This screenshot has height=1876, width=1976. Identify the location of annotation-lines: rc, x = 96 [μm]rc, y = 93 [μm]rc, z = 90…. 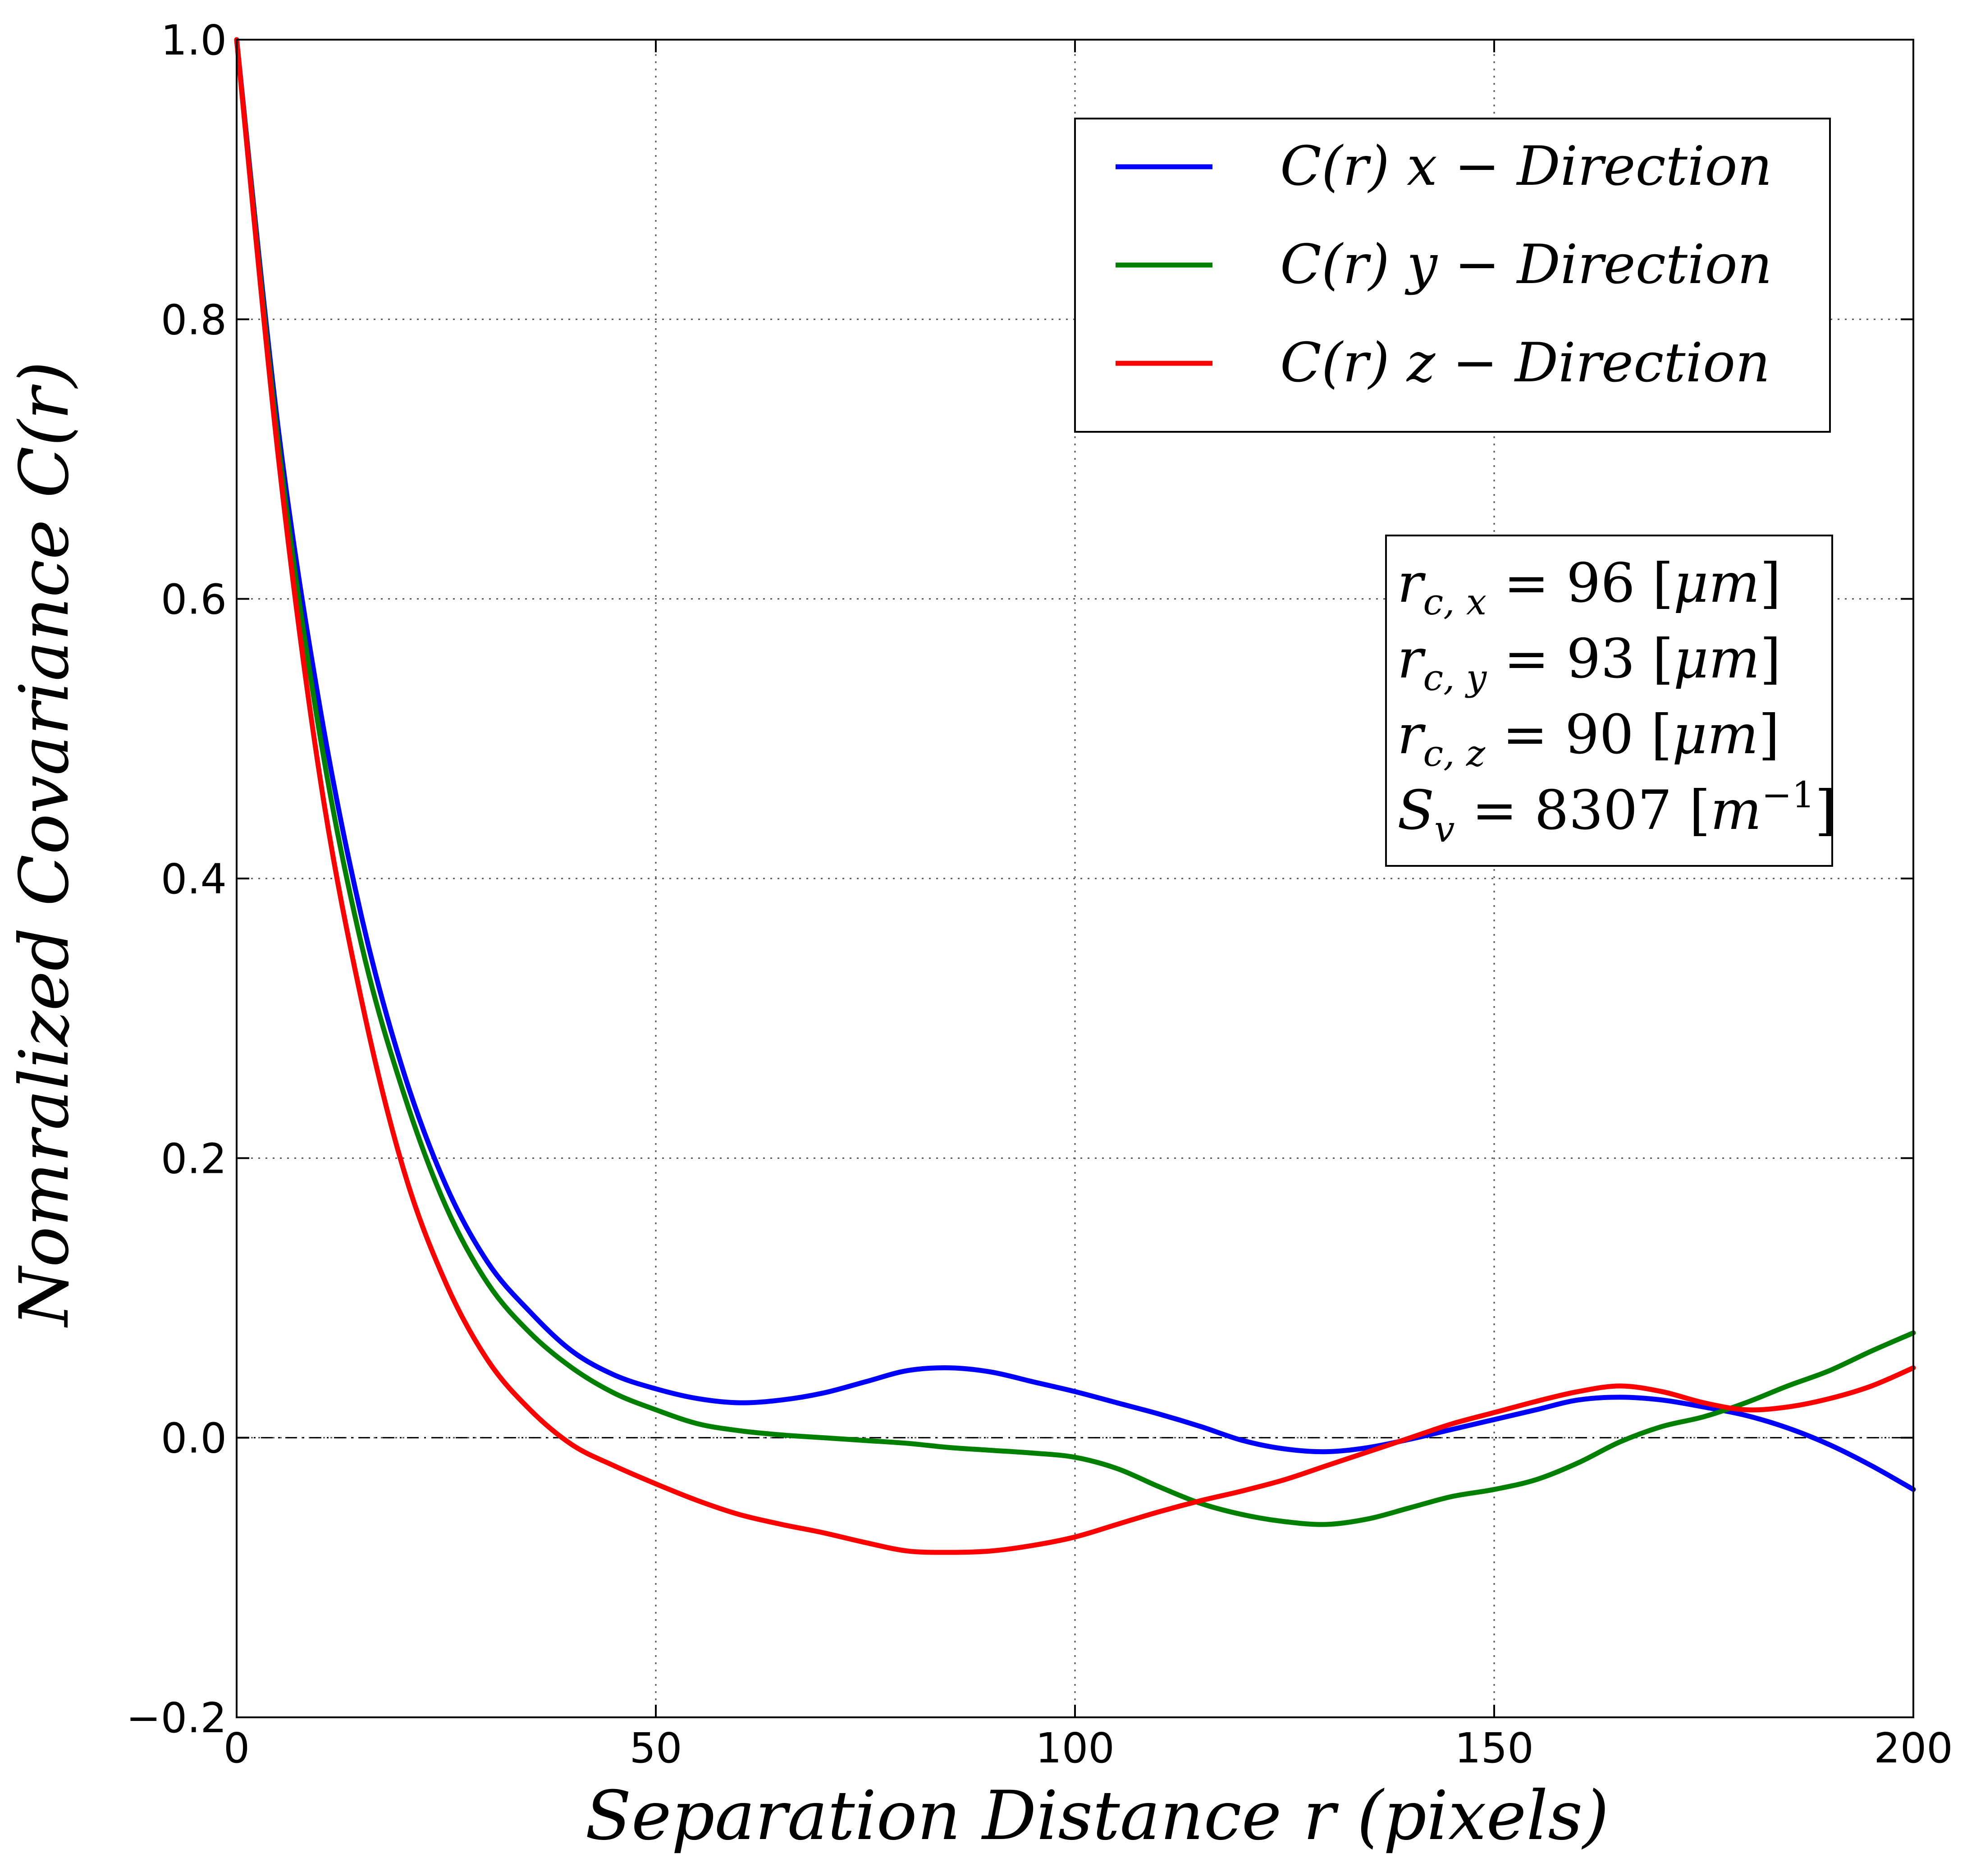
(1616, 701).